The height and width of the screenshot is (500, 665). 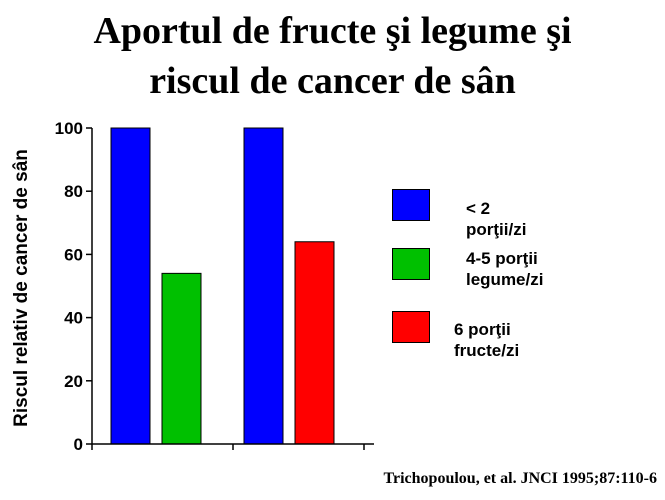 What do you see at coordinates (505, 269) in the screenshot?
I see `legend-label-2: 4-5 porţii legume/zi` at bounding box center [505, 269].